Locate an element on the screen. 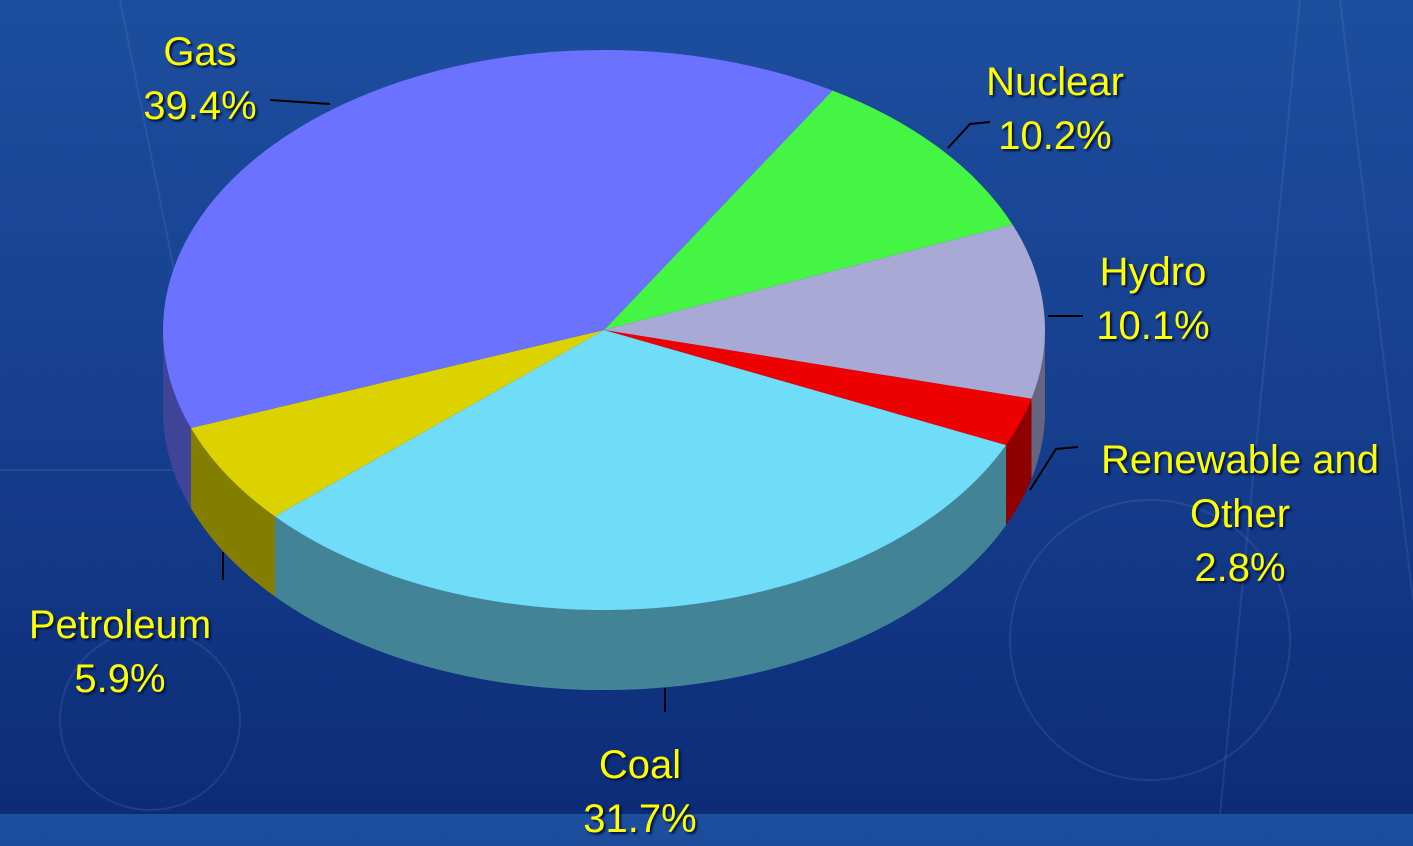 This screenshot has height=846, width=1413. slice-label: Gas 39.4% is located at coordinates (200, 79).